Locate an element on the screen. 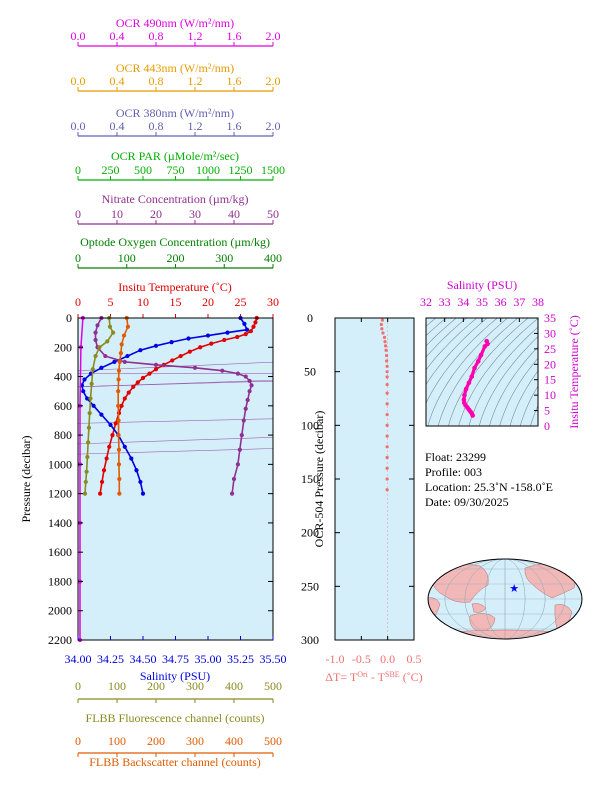  bottom-axis-tick-label-backscatter: 500 is located at coordinates (273, 741).